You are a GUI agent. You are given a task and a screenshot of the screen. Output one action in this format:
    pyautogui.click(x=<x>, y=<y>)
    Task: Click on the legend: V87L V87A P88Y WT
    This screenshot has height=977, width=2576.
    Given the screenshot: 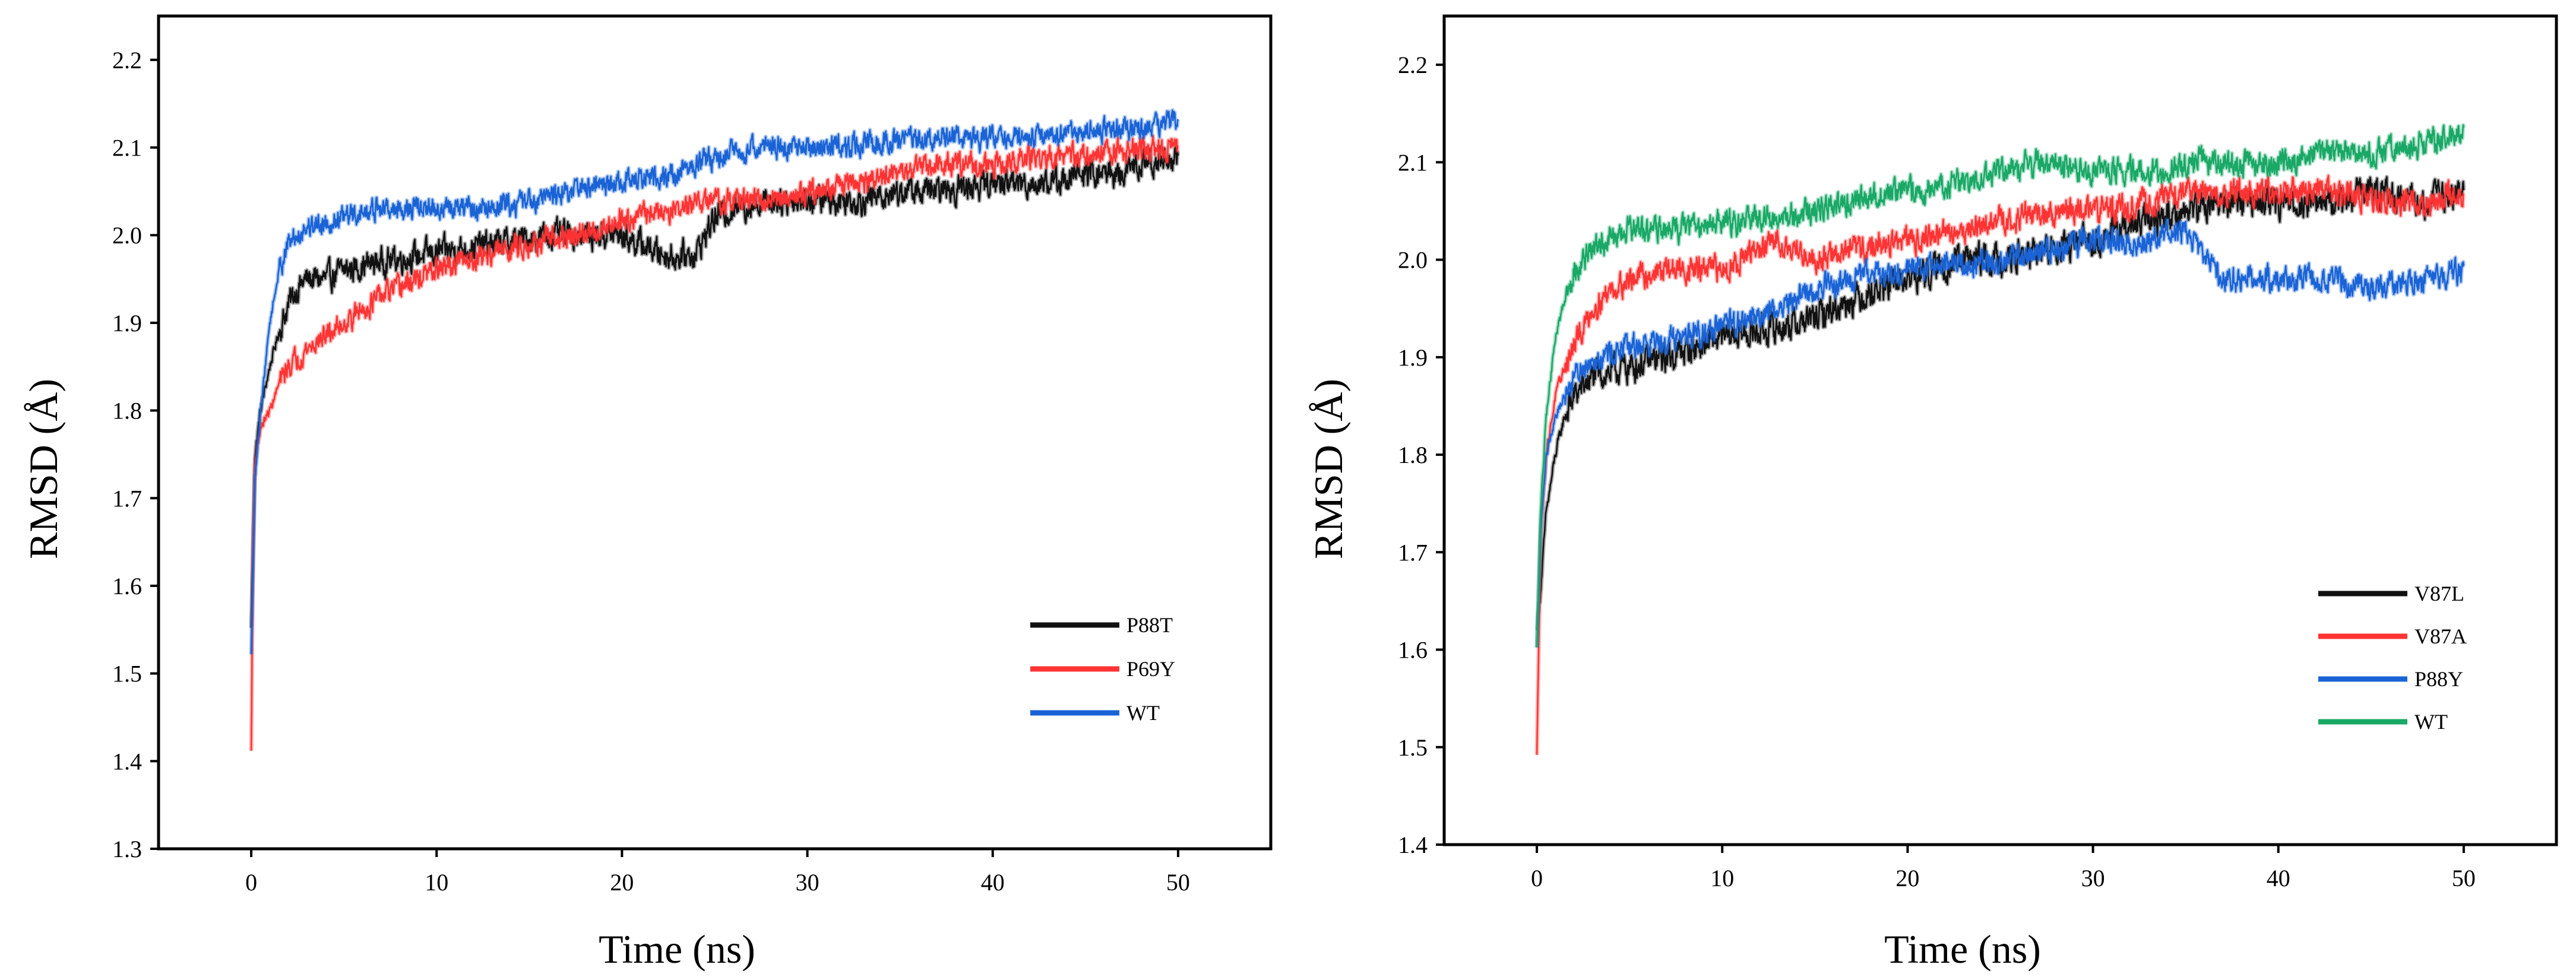 What is the action you would take?
    pyautogui.click(x=2392, y=658)
    